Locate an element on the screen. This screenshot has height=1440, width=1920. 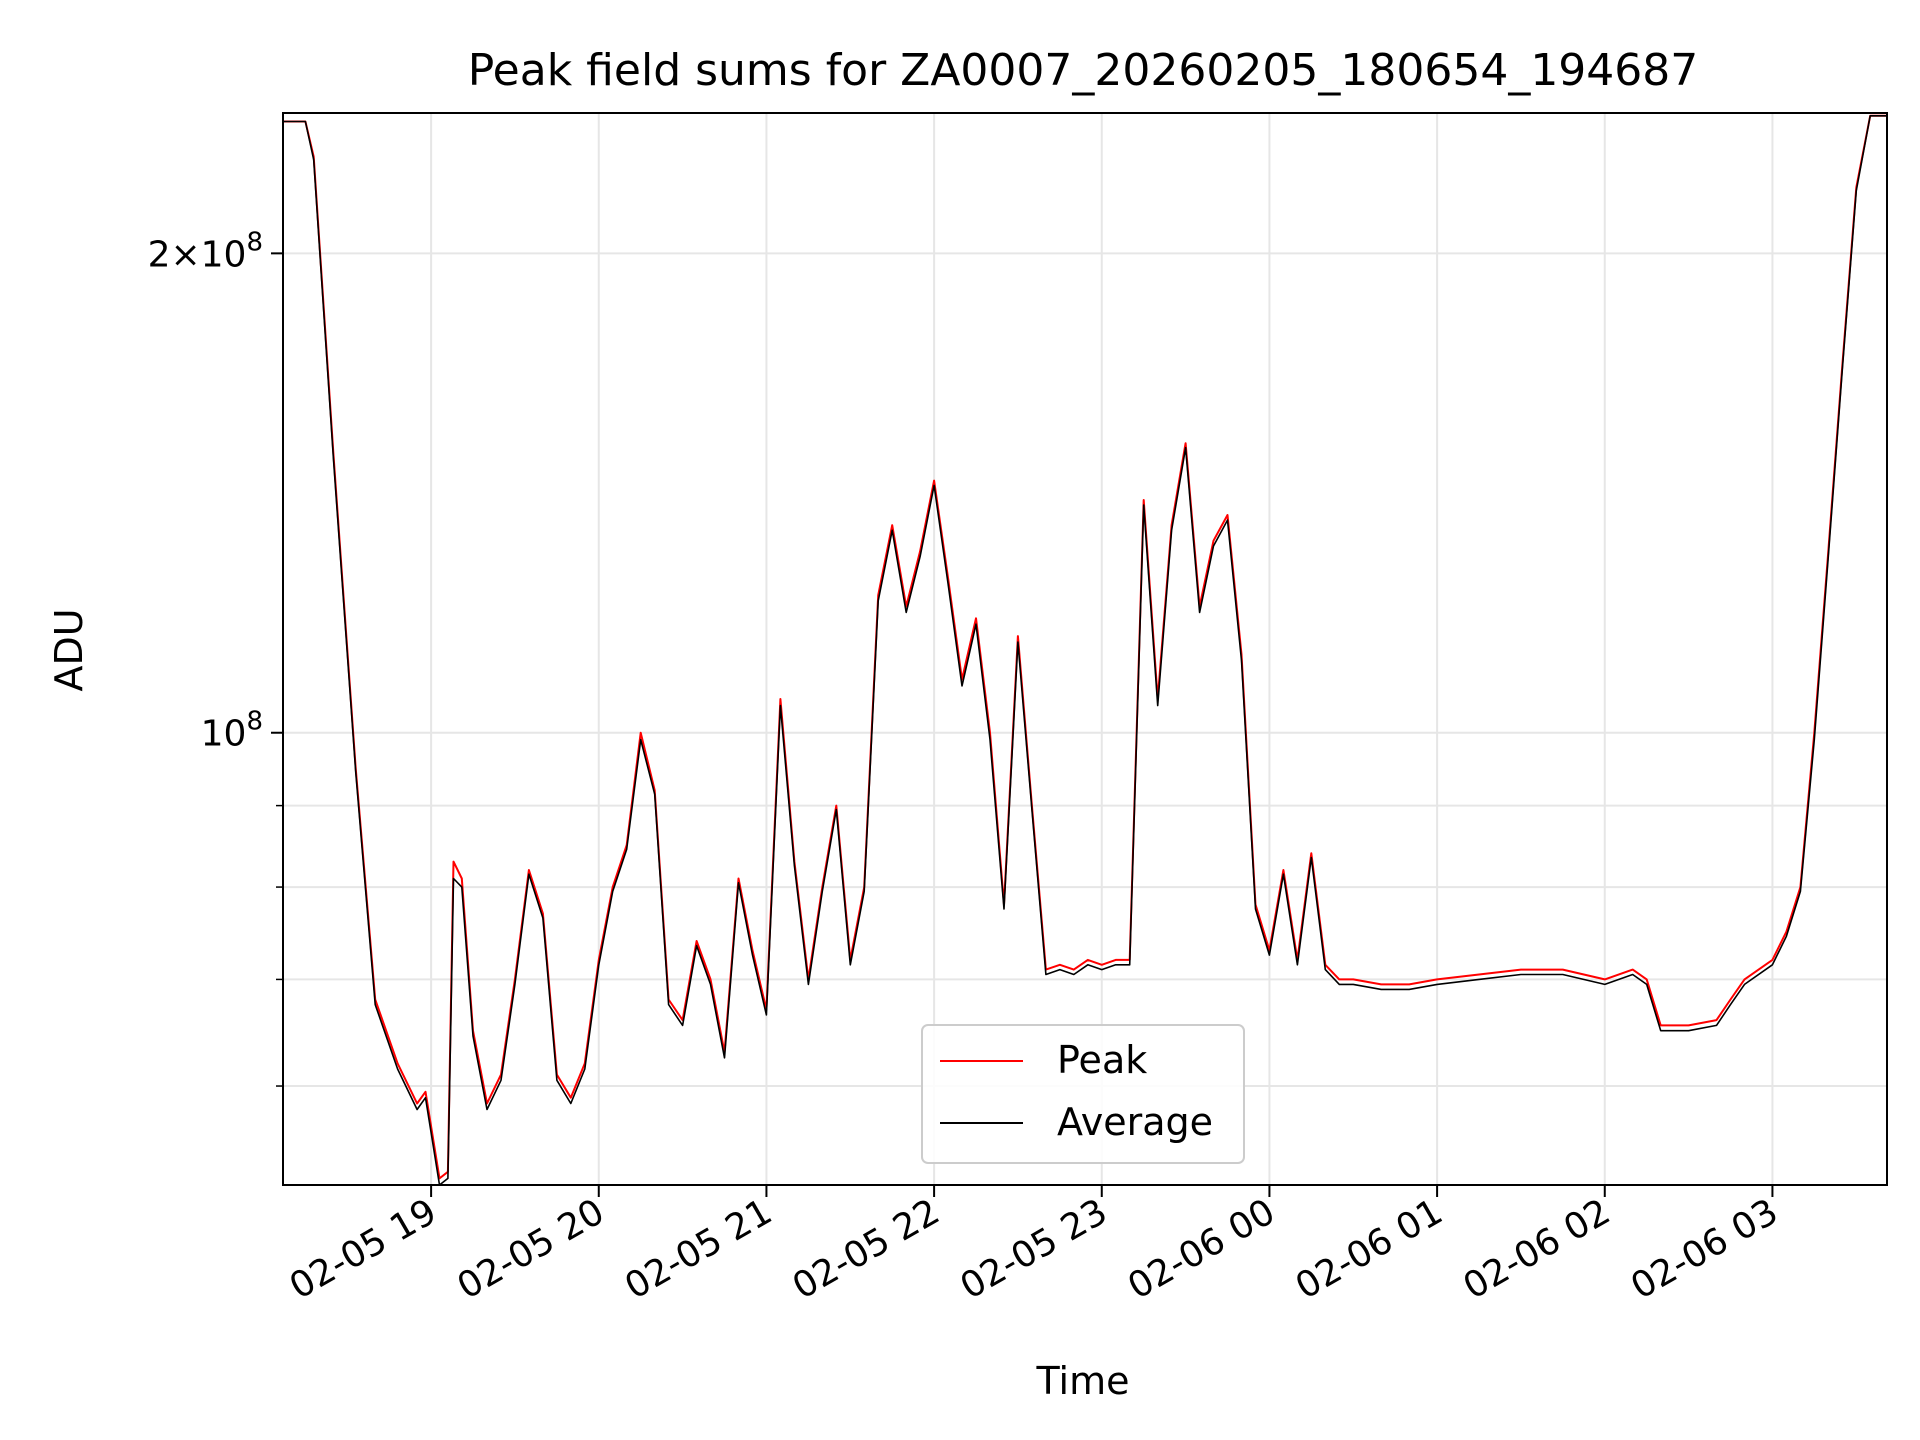
y-tick-label: 2×10⁸ is located at coordinates (205, 251).